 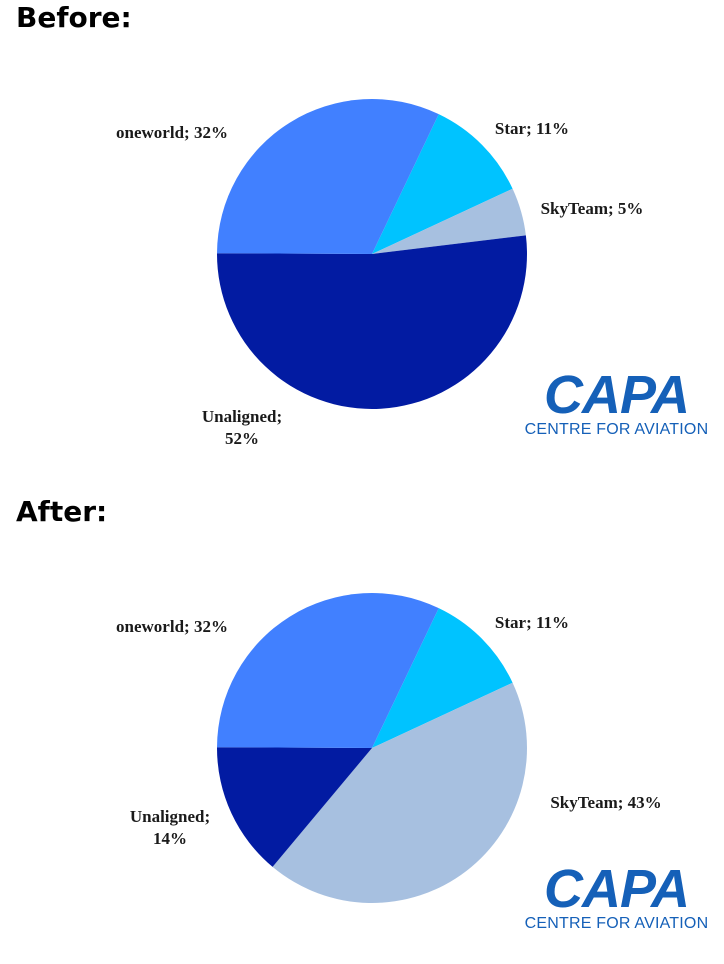 What do you see at coordinates (62, 511) in the screenshot?
I see `after-heading: After:` at bounding box center [62, 511].